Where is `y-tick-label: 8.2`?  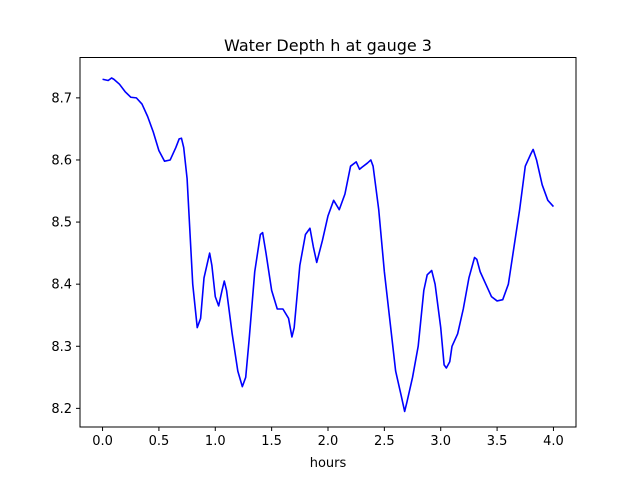 y-tick-label: 8.2 is located at coordinates (61, 409).